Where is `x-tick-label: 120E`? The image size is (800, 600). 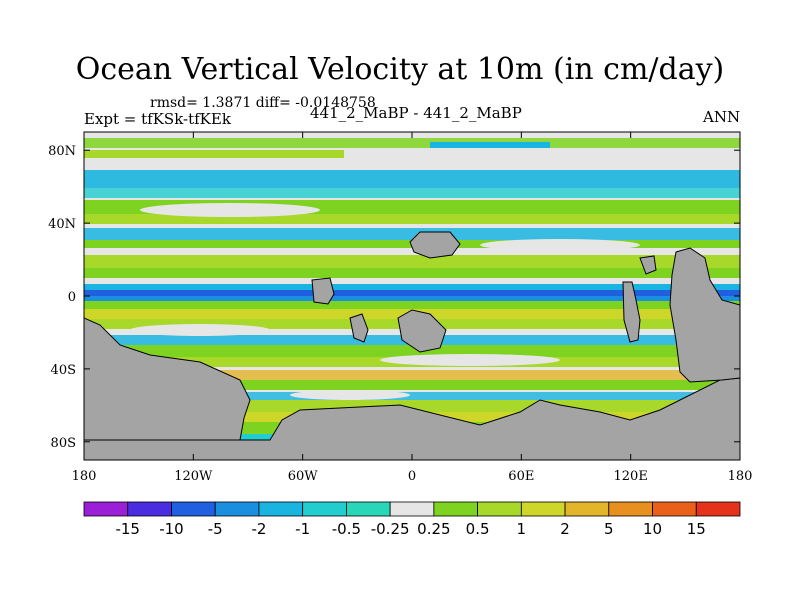 x-tick-label: 120E is located at coordinates (631, 476).